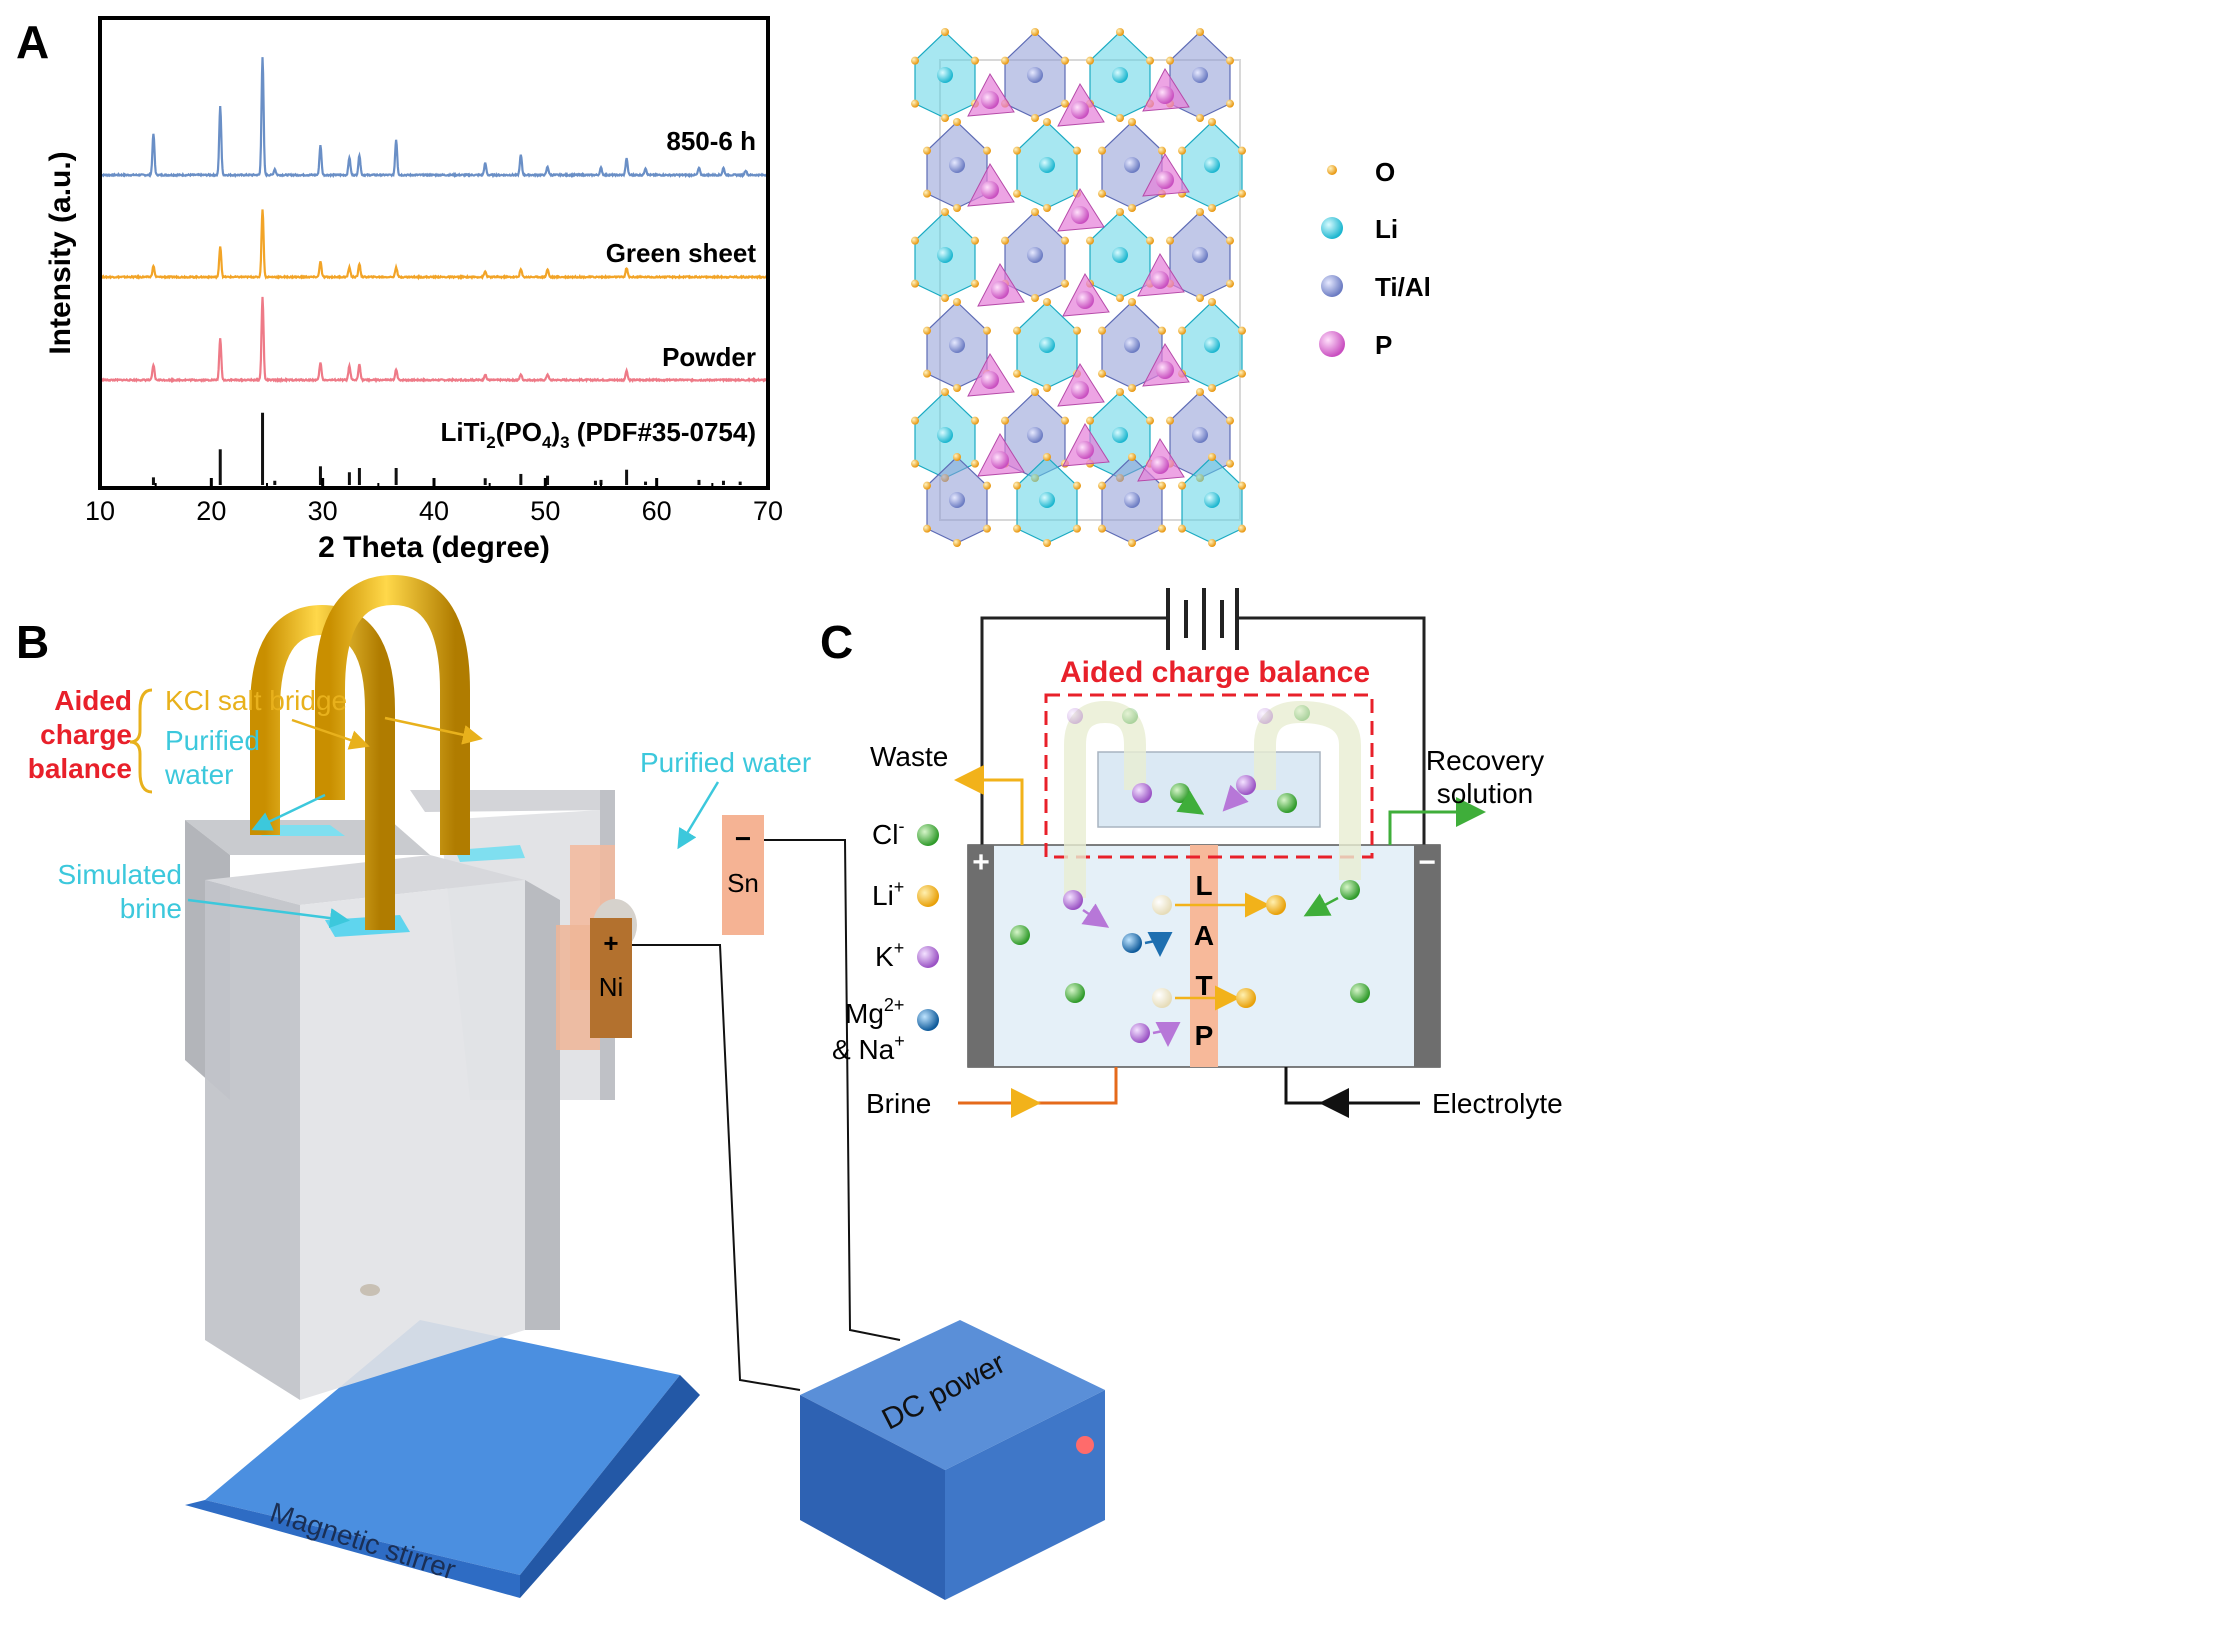 The height and width of the screenshot is (1632, 2232). I want to click on legend-p-icon, so click(1332, 344).